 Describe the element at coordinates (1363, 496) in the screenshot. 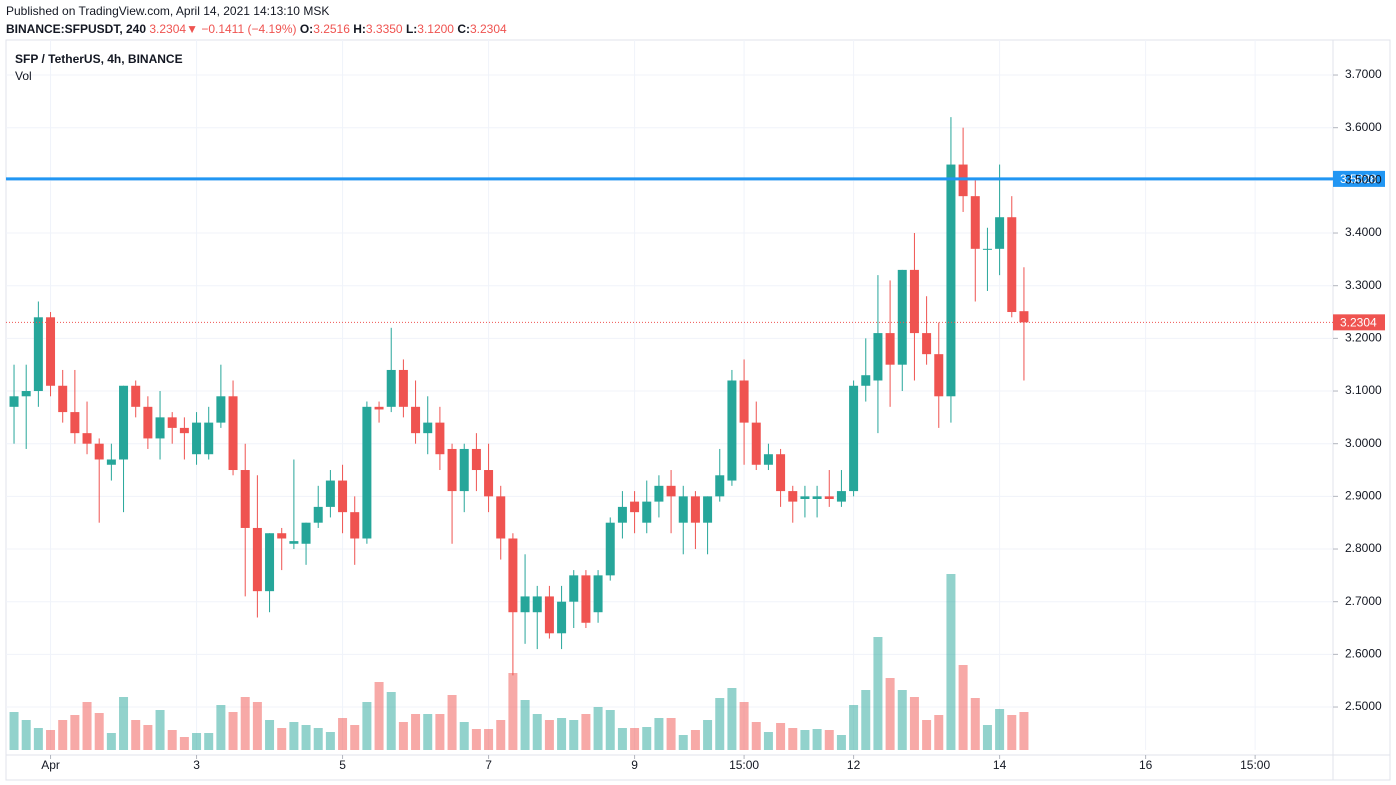

I see `y-tick-label: 2.9000` at that location.